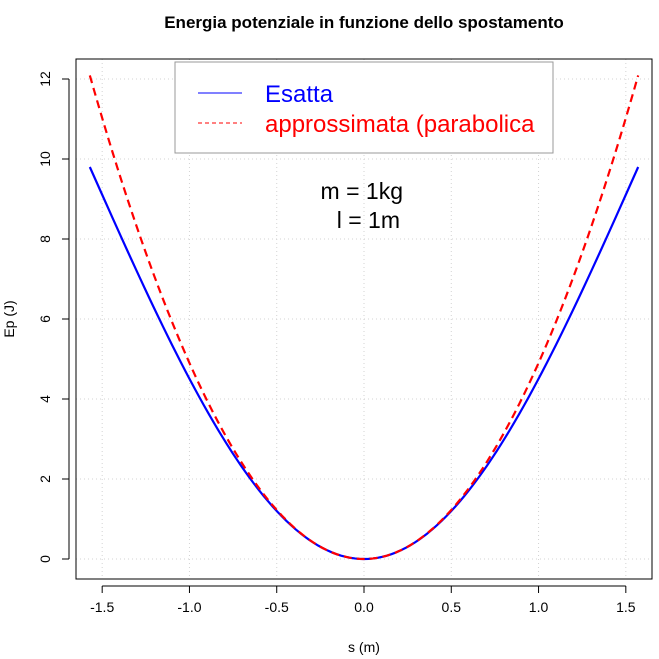  What do you see at coordinates (299, 94) in the screenshot?
I see `legend-label-esatta: Esatta` at bounding box center [299, 94].